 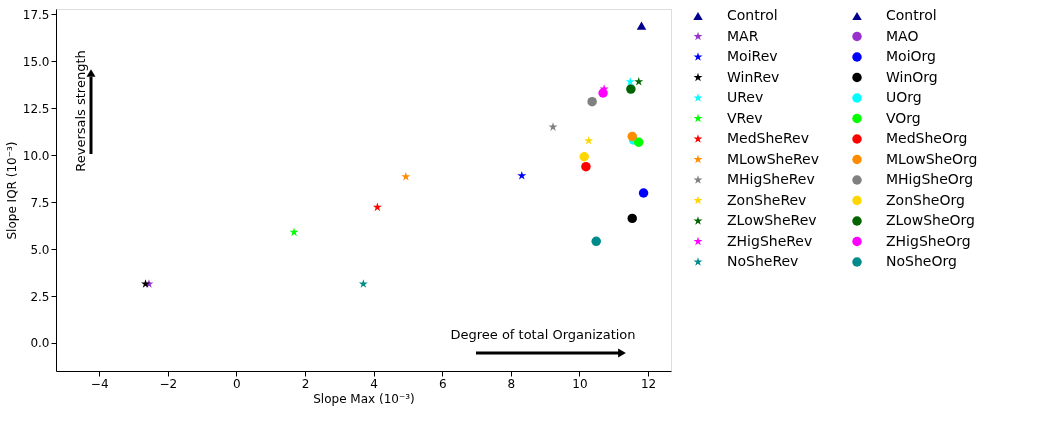 I want to click on legend-label: WinOrg, so click(x=912, y=76).